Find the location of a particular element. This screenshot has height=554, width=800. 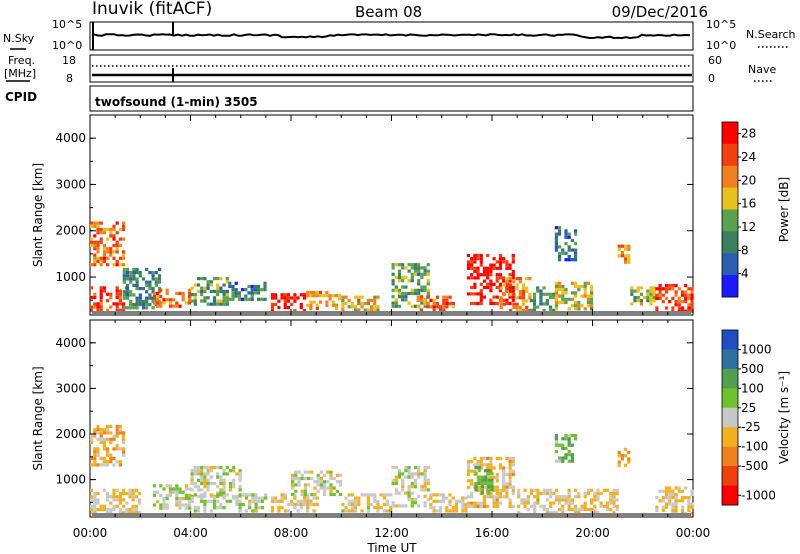

nsearch-tick-top: 10^5 is located at coordinates (721, 24).